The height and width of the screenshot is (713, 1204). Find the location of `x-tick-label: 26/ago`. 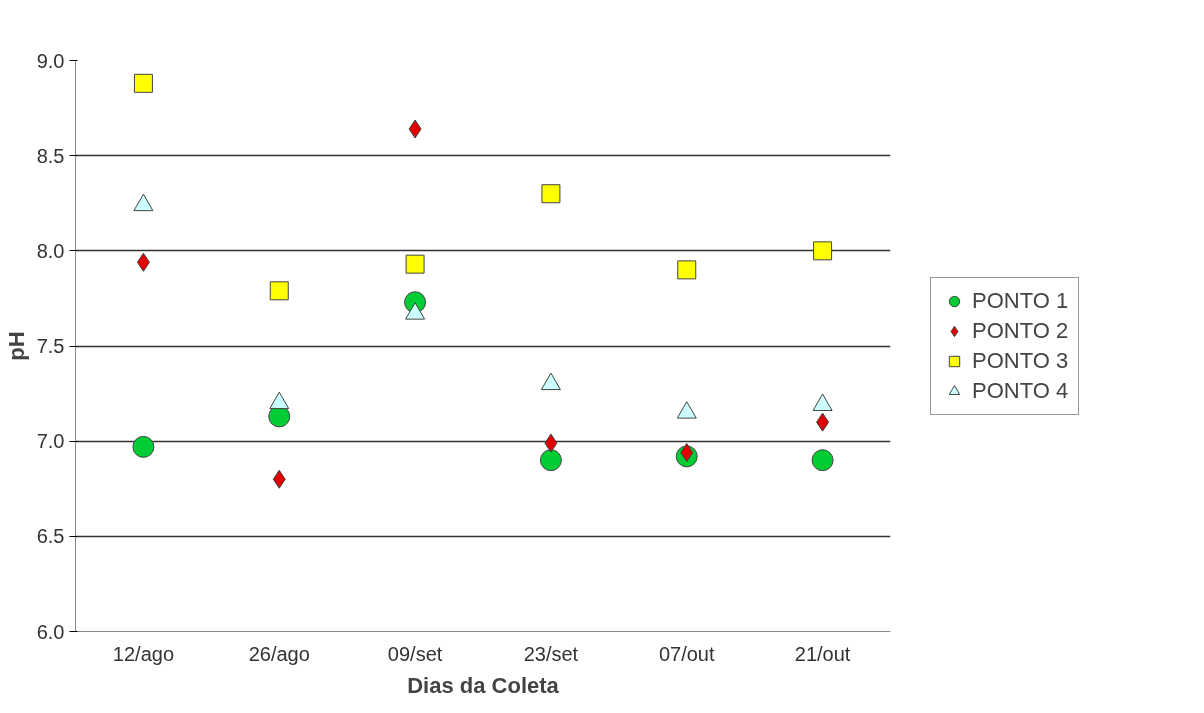

x-tick-label: 26/ago is located at coordinates (279, 653).